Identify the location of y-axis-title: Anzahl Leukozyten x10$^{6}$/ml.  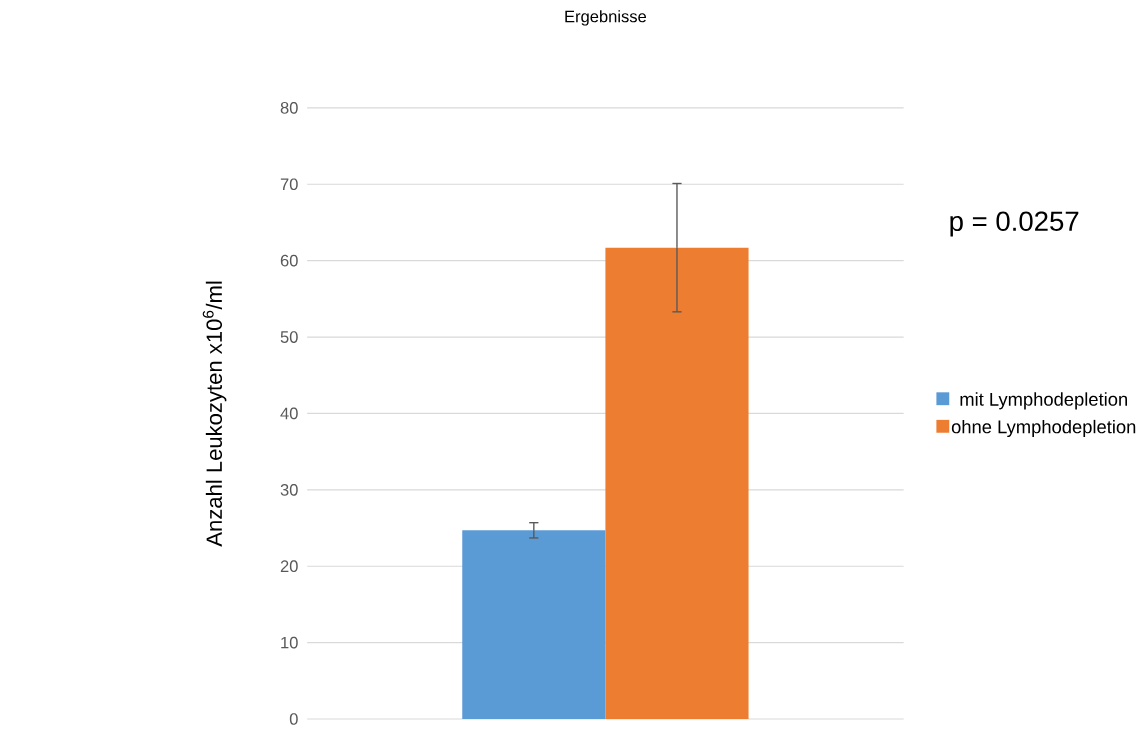
(214, 414).